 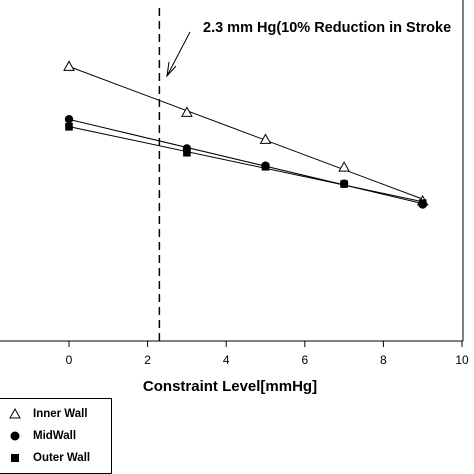 I want to click on legend-item-inner-wall: Inner Wall, so click(x=48, y=414).